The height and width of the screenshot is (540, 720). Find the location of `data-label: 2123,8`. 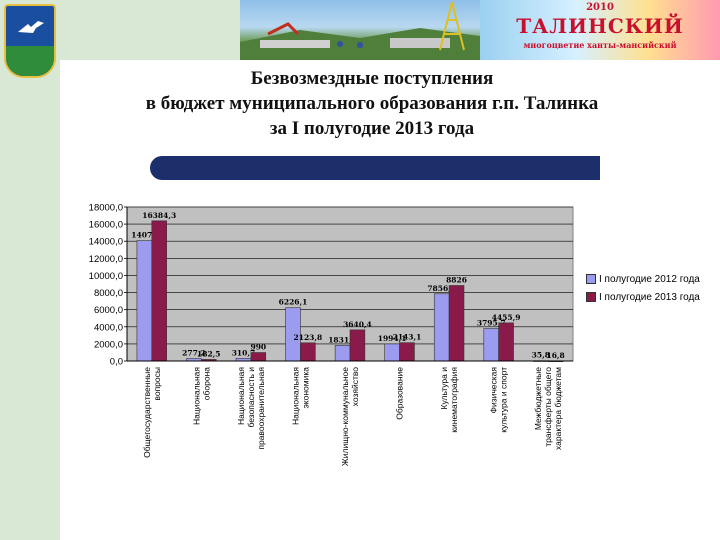

data-label: 2123,8 is located at coordinates (308, 337).